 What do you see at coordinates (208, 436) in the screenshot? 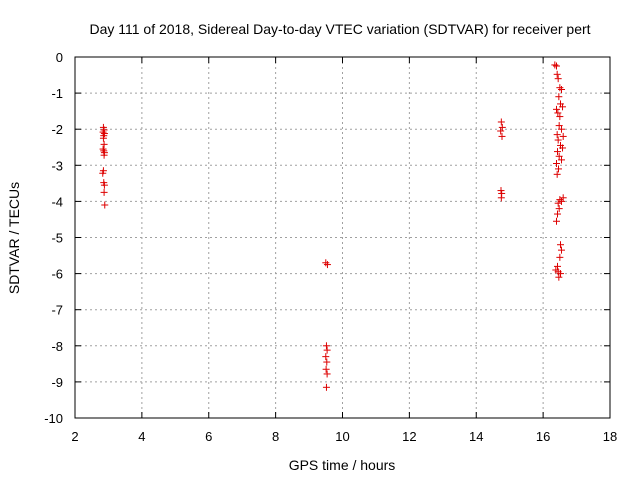
I see `x-tick-label: 6` at bounding box center [208, 436].